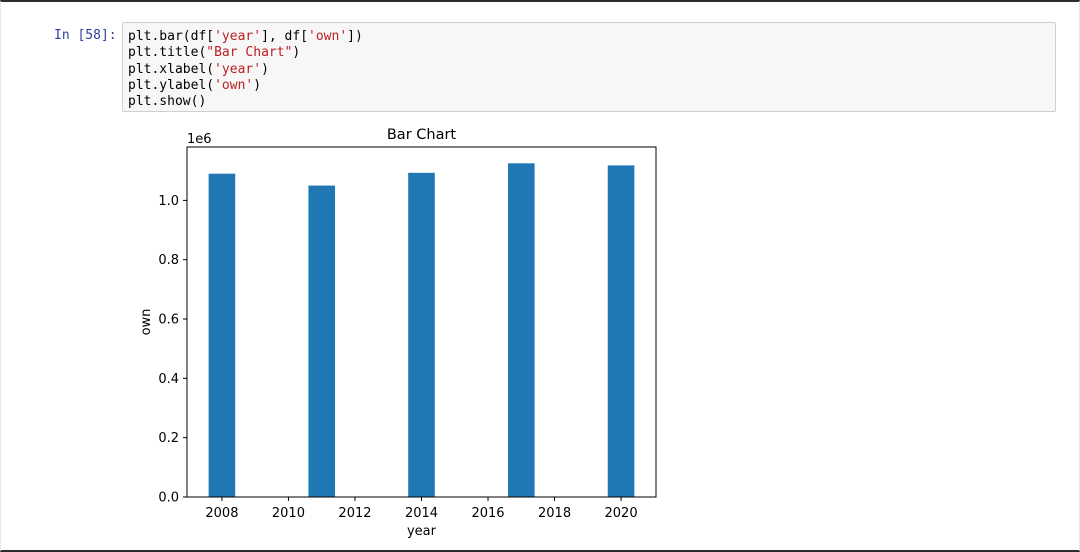  I want to click on code-line: plt.ylabel('own'), so click(588, 86).